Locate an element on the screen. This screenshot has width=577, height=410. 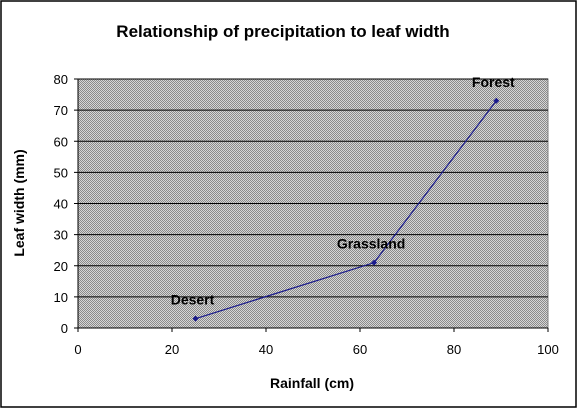
data-point-grassland is located at coordinates (374, 262).